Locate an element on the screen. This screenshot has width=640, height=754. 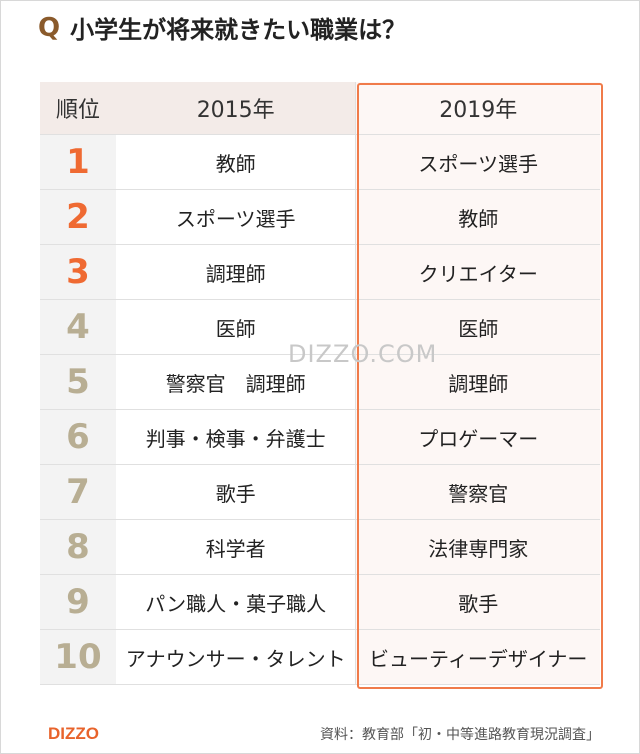
brand-logo: DIZZO is located at coordinates (73, 733).